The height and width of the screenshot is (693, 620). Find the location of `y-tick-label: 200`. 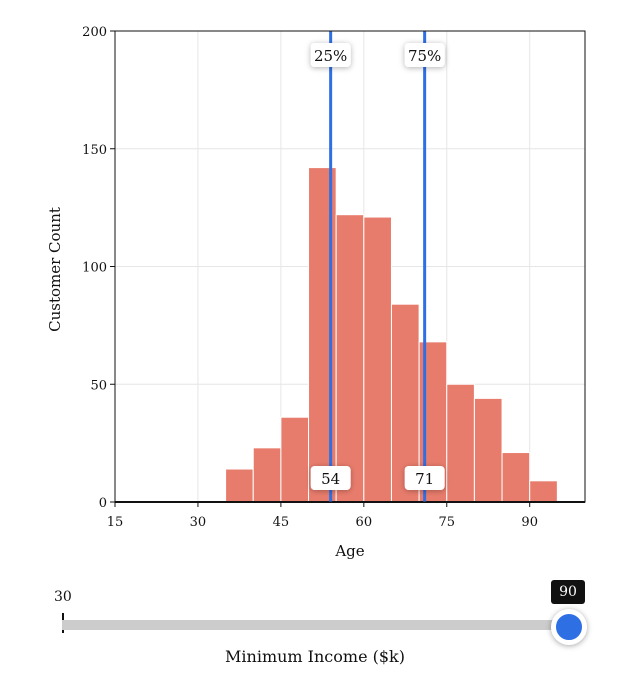

y-tick-label: 200 is located at coordinates (94, 32).